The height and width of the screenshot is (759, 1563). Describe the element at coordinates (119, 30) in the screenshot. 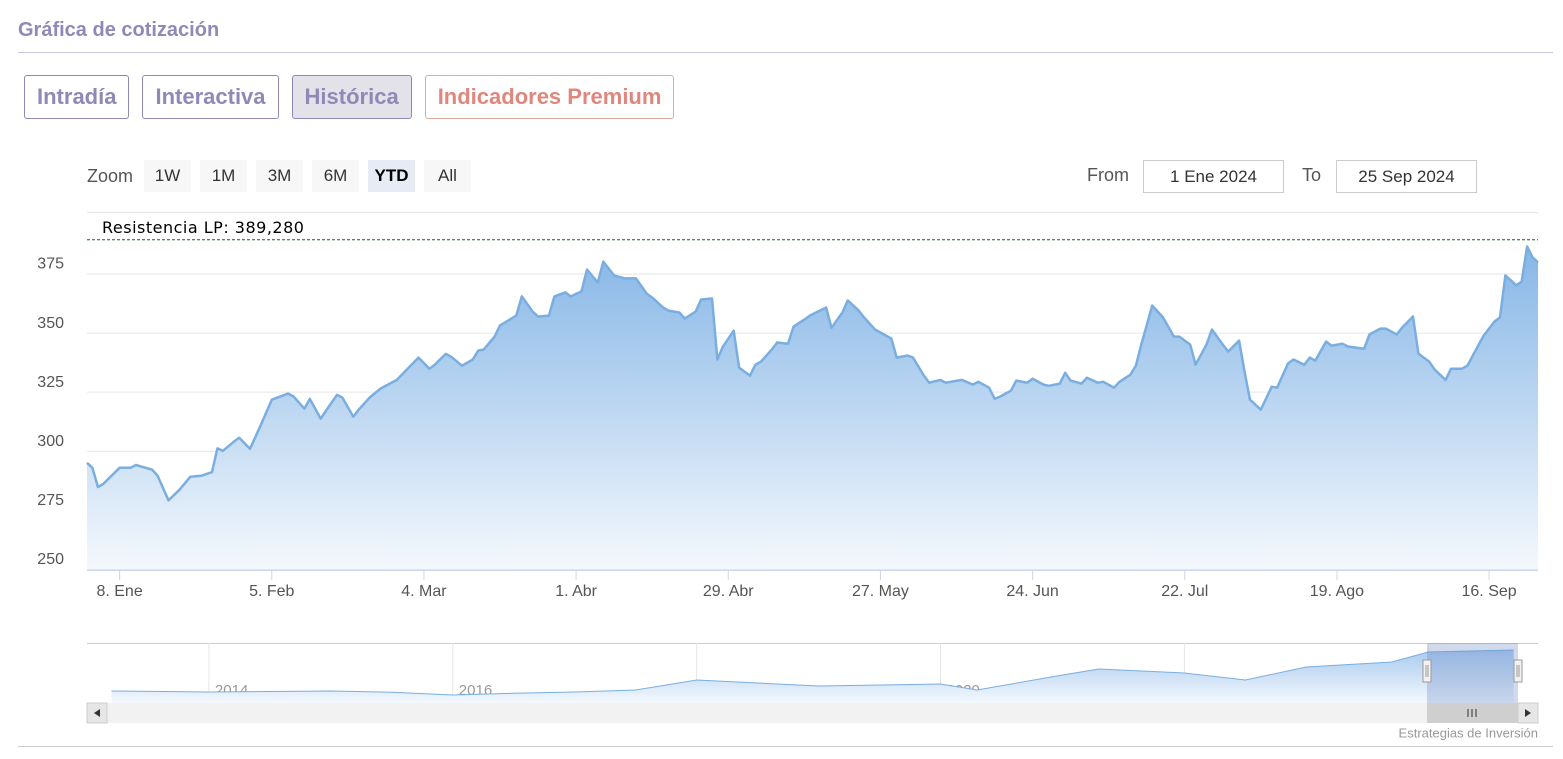

I see `section-title: Gráfica de cotización` at that location.